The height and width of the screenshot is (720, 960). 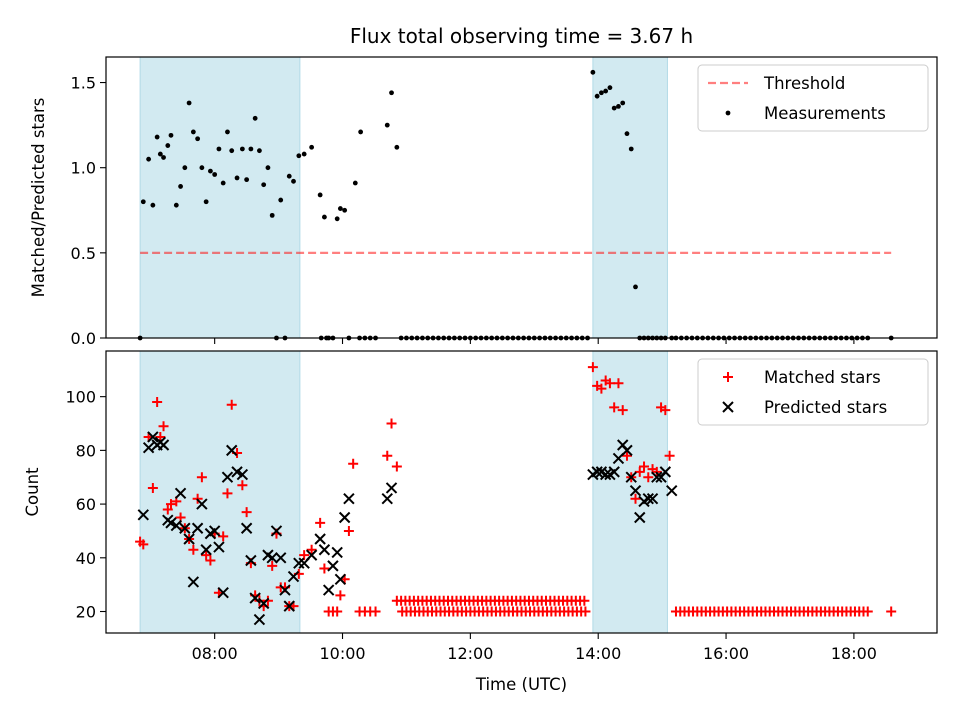 I want to click on x-axis-title: Time (UTC), so click(x=521, y=684).